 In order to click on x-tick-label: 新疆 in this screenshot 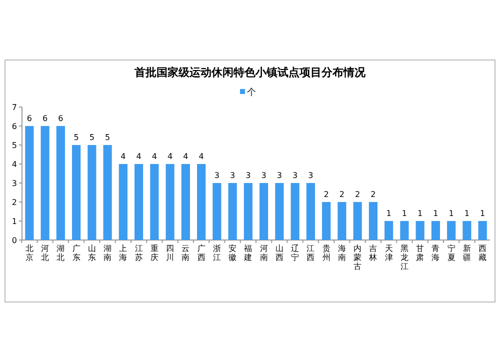, I will do `click(466, 253)`.